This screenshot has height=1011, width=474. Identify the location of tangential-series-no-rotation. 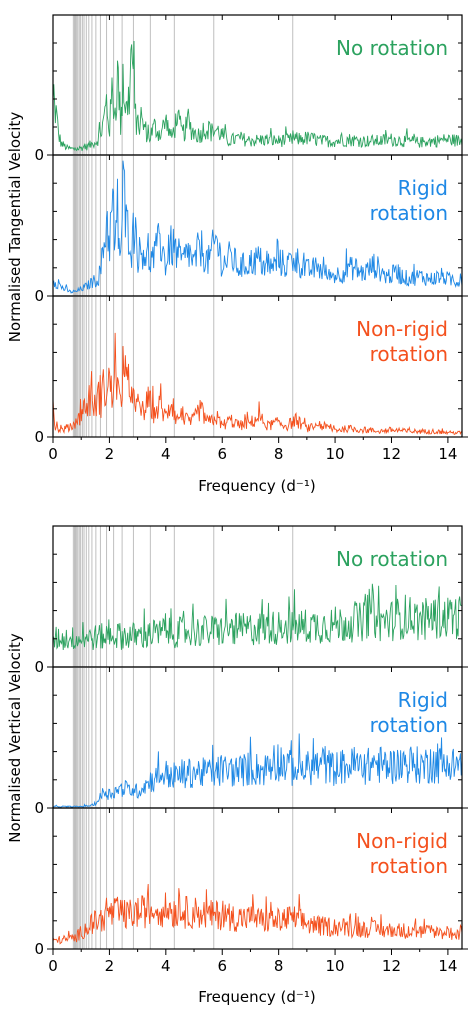
(257, 96).